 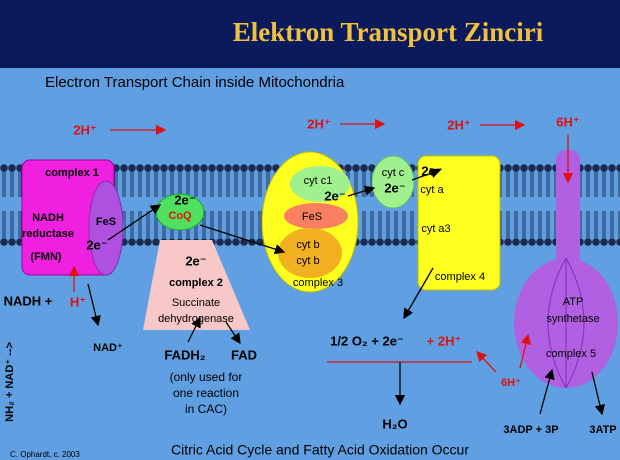 I want to click on label: complex 4, so click(x=460, y=277).